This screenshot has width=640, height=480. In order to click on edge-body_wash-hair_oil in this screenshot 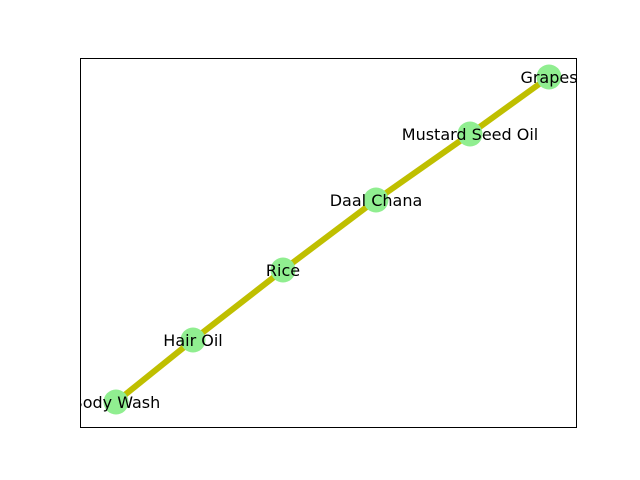, I will do `click(154, 371)`.